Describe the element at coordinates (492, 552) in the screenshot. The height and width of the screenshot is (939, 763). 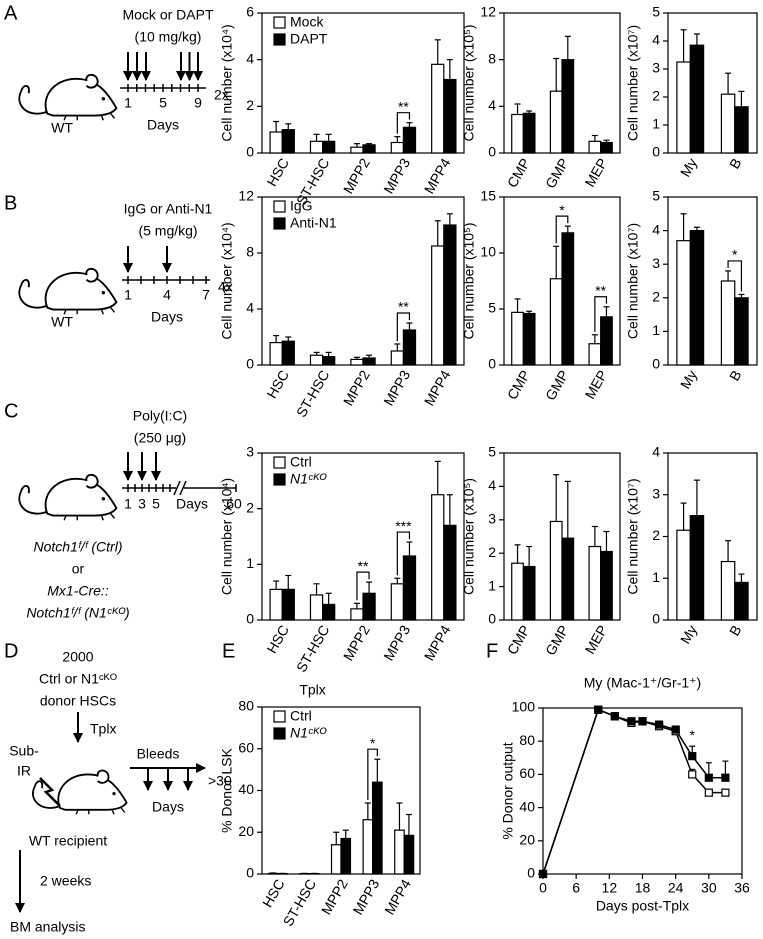
I see `y-tick-label: 2` at that location.